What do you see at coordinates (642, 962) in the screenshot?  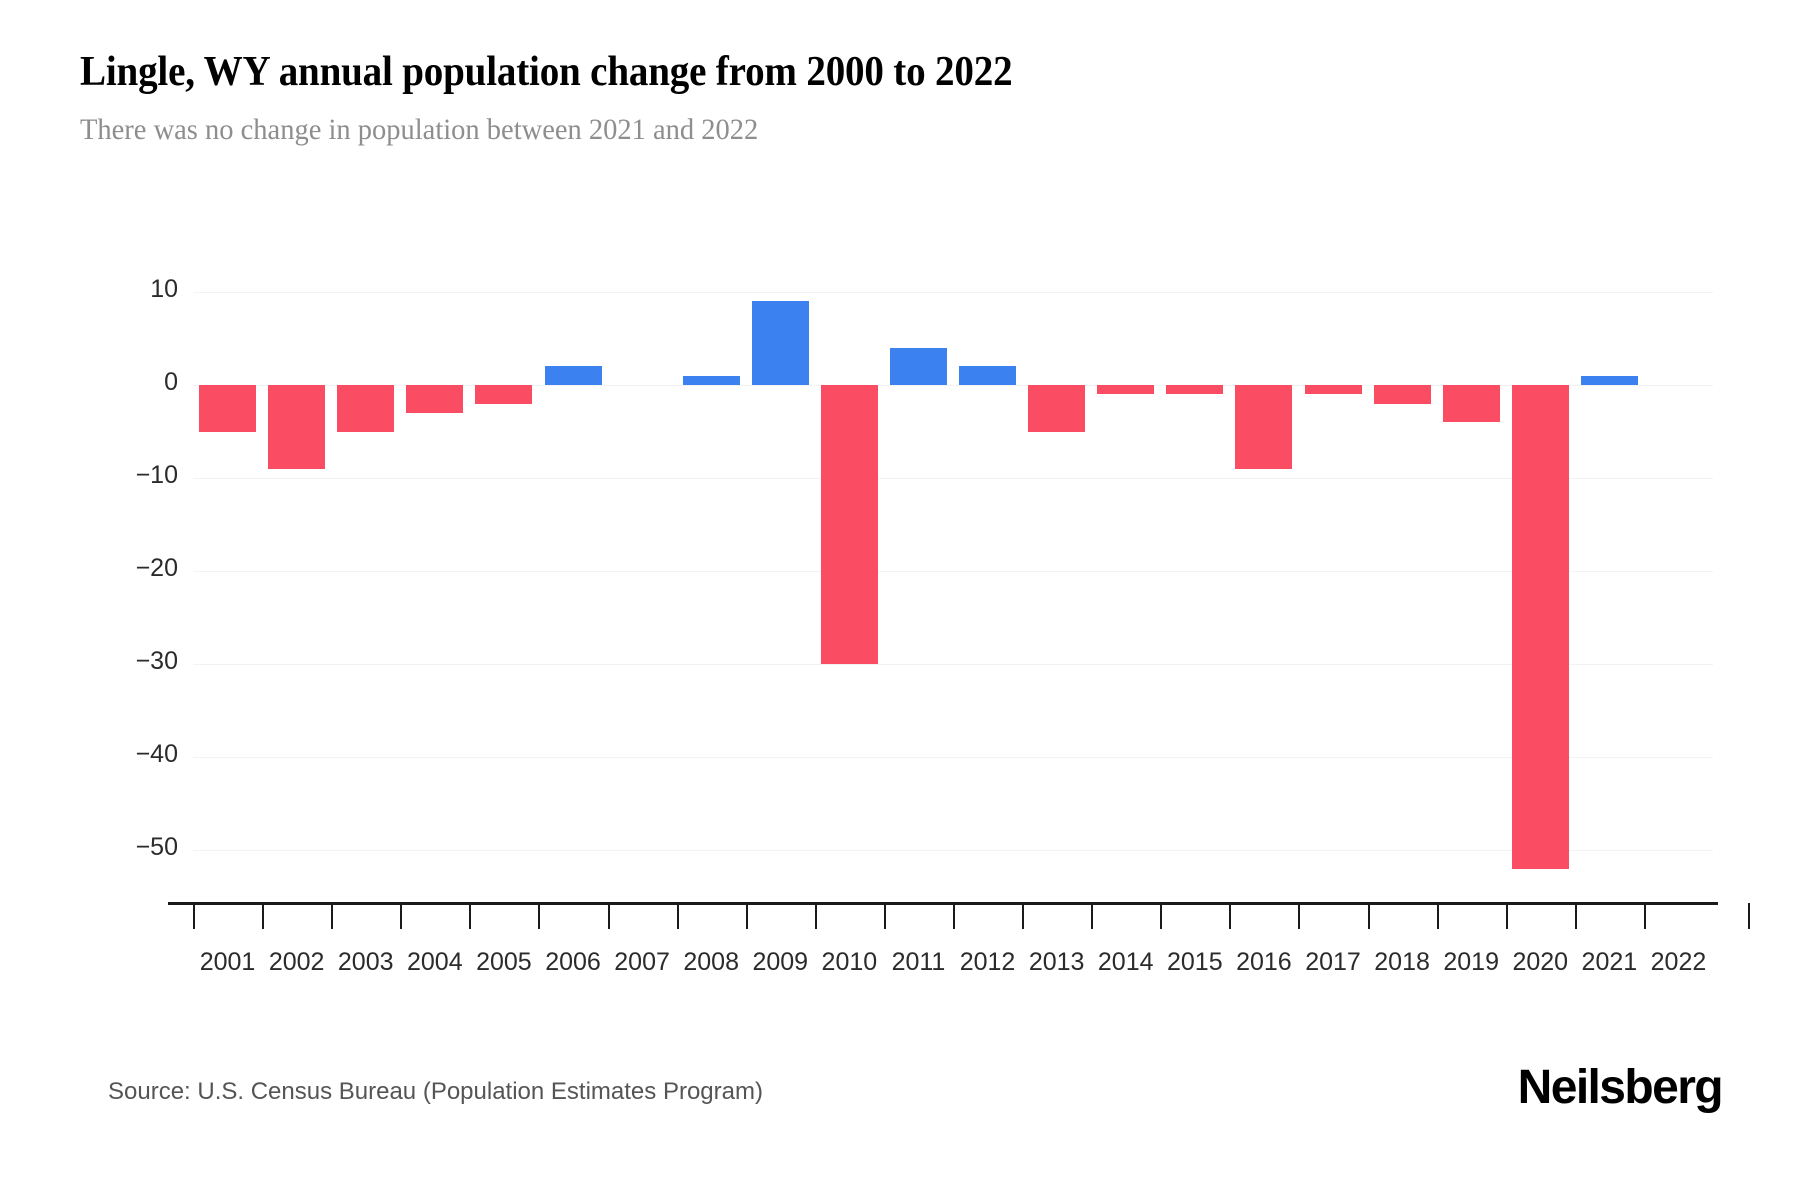 I see `x-axis-tick-label: 2007` at bounding box center [642, 962].